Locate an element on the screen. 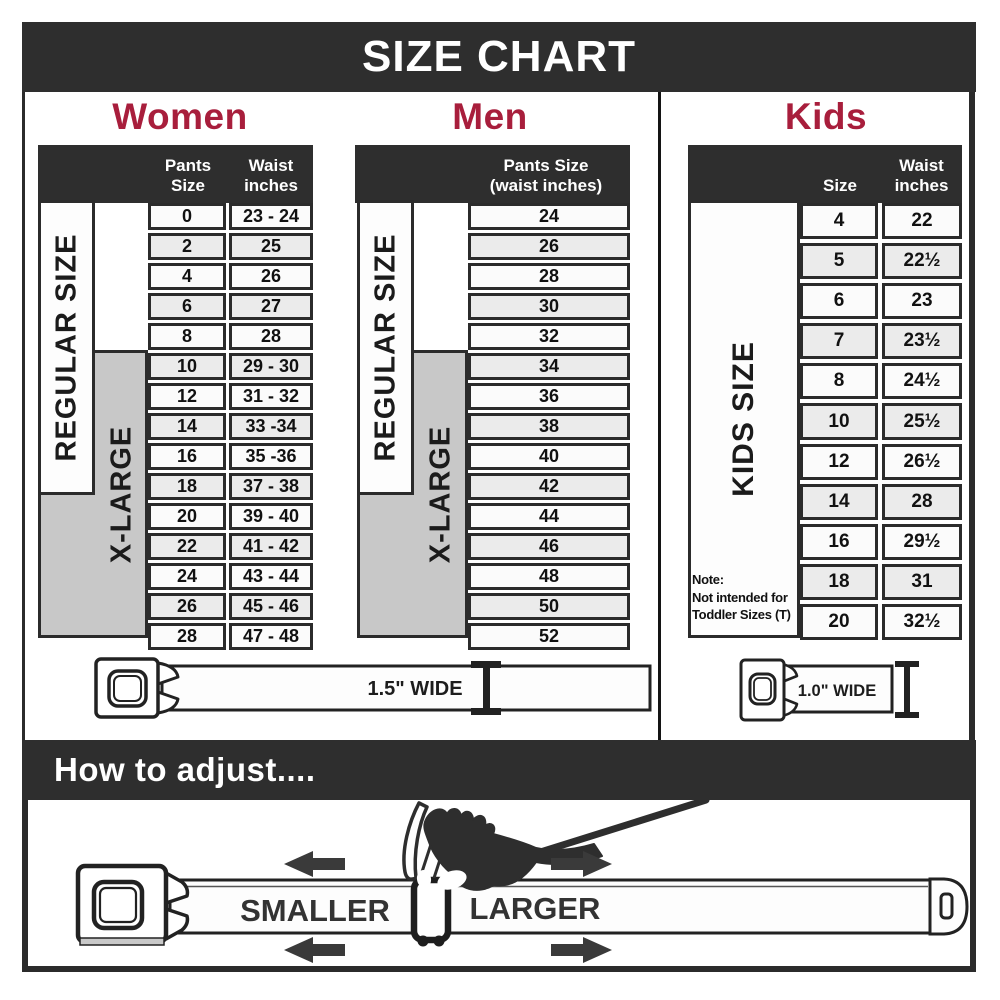 Image resolution: width=1000 pixels, height=1000 pixels. women-table-row: 2 25 is located at coordinates (230, 246).